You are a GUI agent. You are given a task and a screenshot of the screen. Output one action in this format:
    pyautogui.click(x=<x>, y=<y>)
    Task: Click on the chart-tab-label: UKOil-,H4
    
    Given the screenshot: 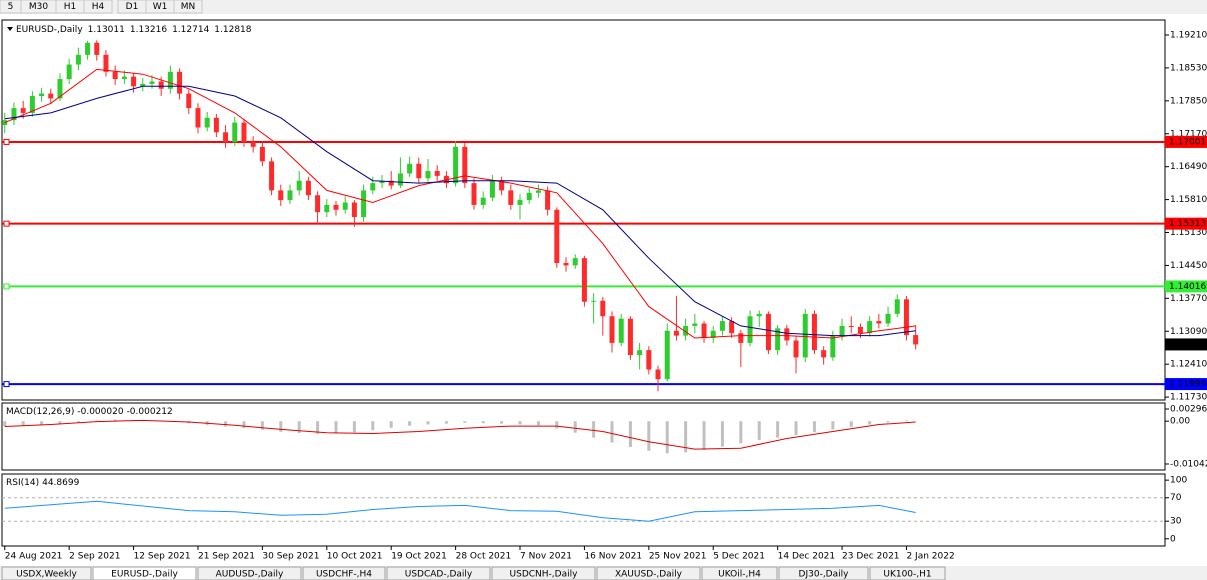 What is the action you would take?
    pyautogui.click(x=739, y=575)
    